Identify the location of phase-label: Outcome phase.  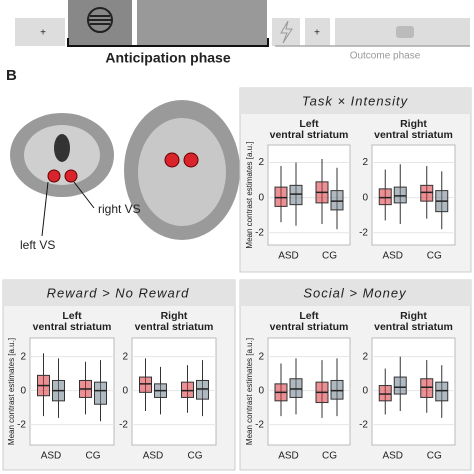
(385, 56).